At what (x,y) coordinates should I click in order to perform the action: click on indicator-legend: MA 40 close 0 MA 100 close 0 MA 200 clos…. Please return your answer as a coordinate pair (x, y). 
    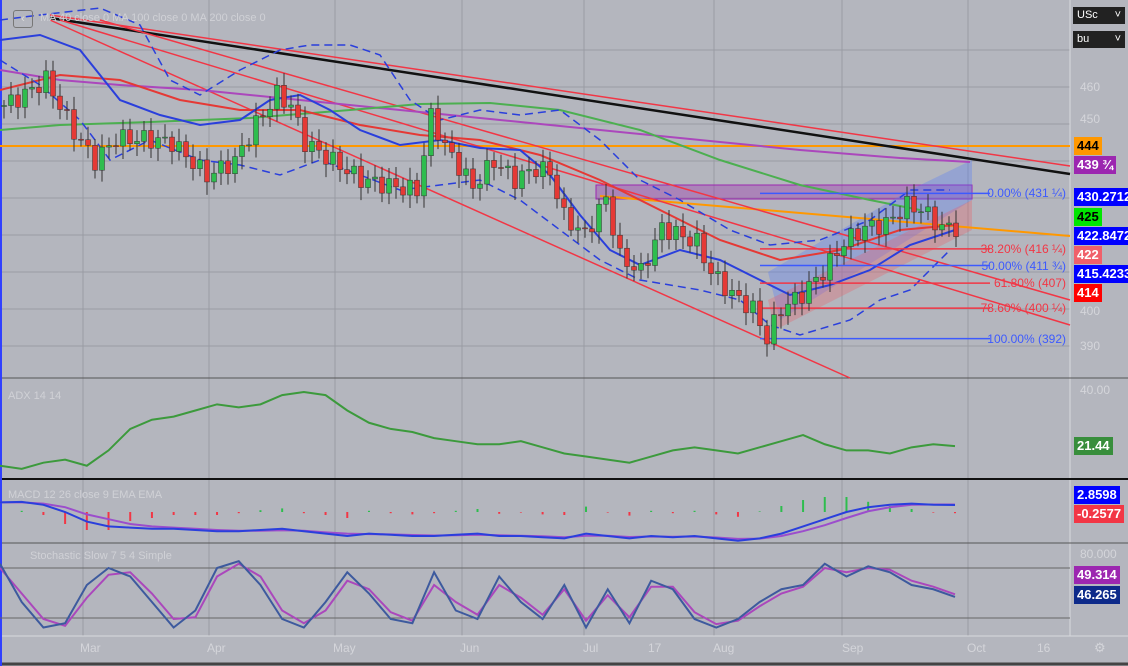
    Looking at the image, I should click on (153, 18).